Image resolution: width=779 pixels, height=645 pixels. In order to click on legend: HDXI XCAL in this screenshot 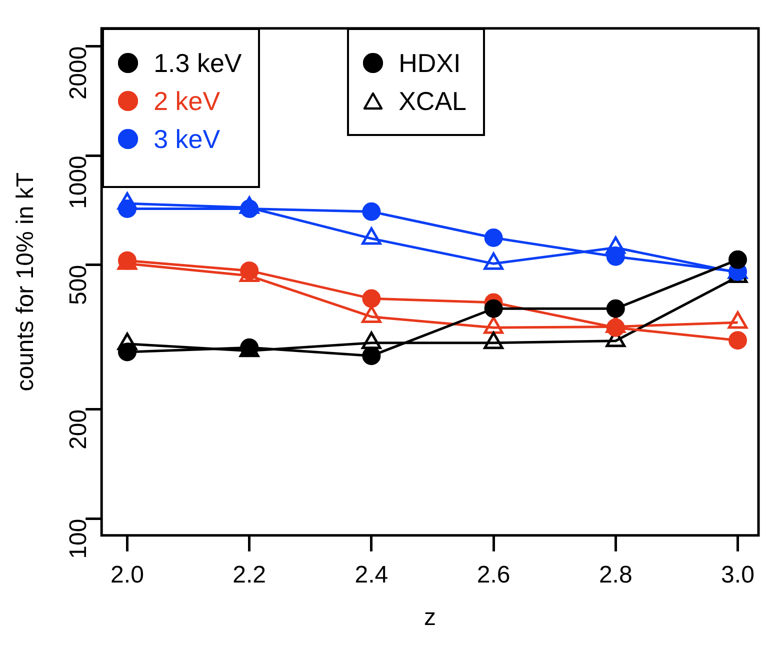, I will do `click(415, 82)`.